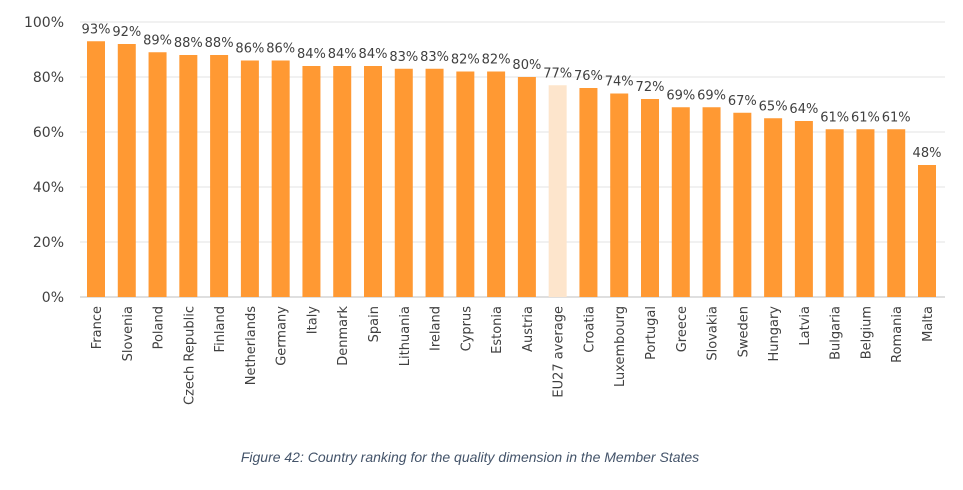 The image size is (963, 490). Describe the element at coordinates (126, 32) in the screenshot. I see `data-label: 92%` at that location.